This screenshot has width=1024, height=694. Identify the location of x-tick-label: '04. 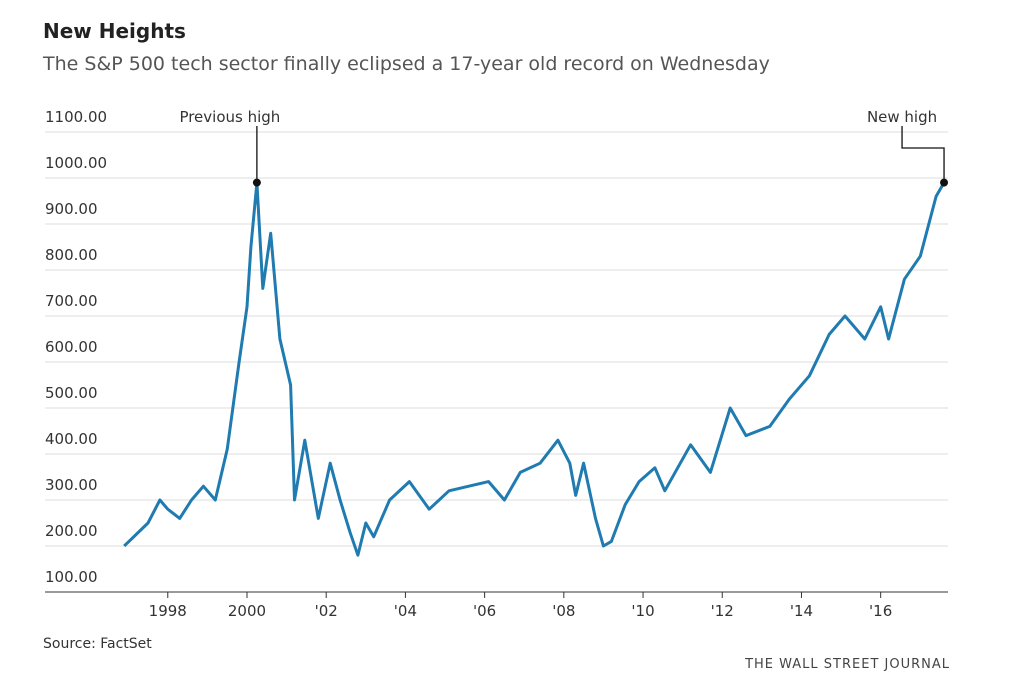
(405, 611).